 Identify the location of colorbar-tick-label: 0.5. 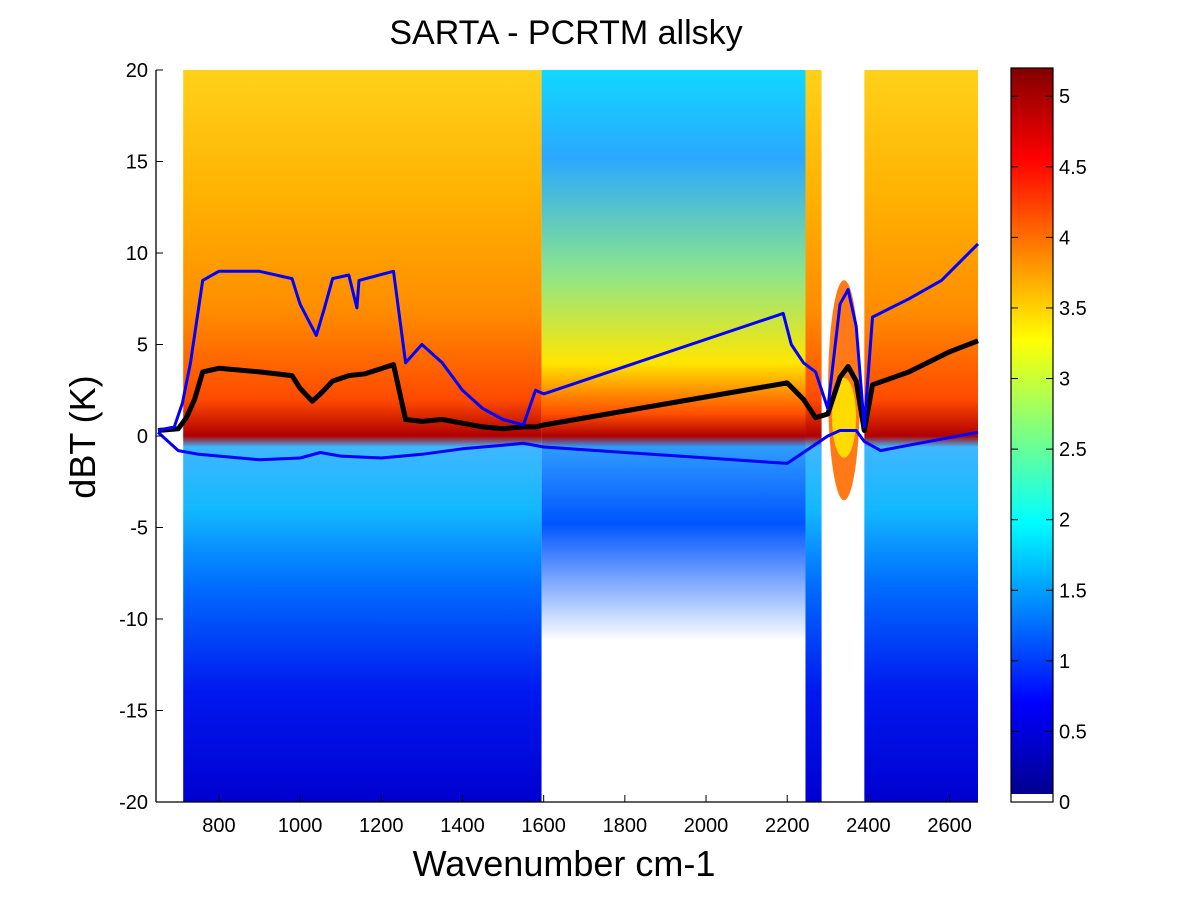
(1073, 732).